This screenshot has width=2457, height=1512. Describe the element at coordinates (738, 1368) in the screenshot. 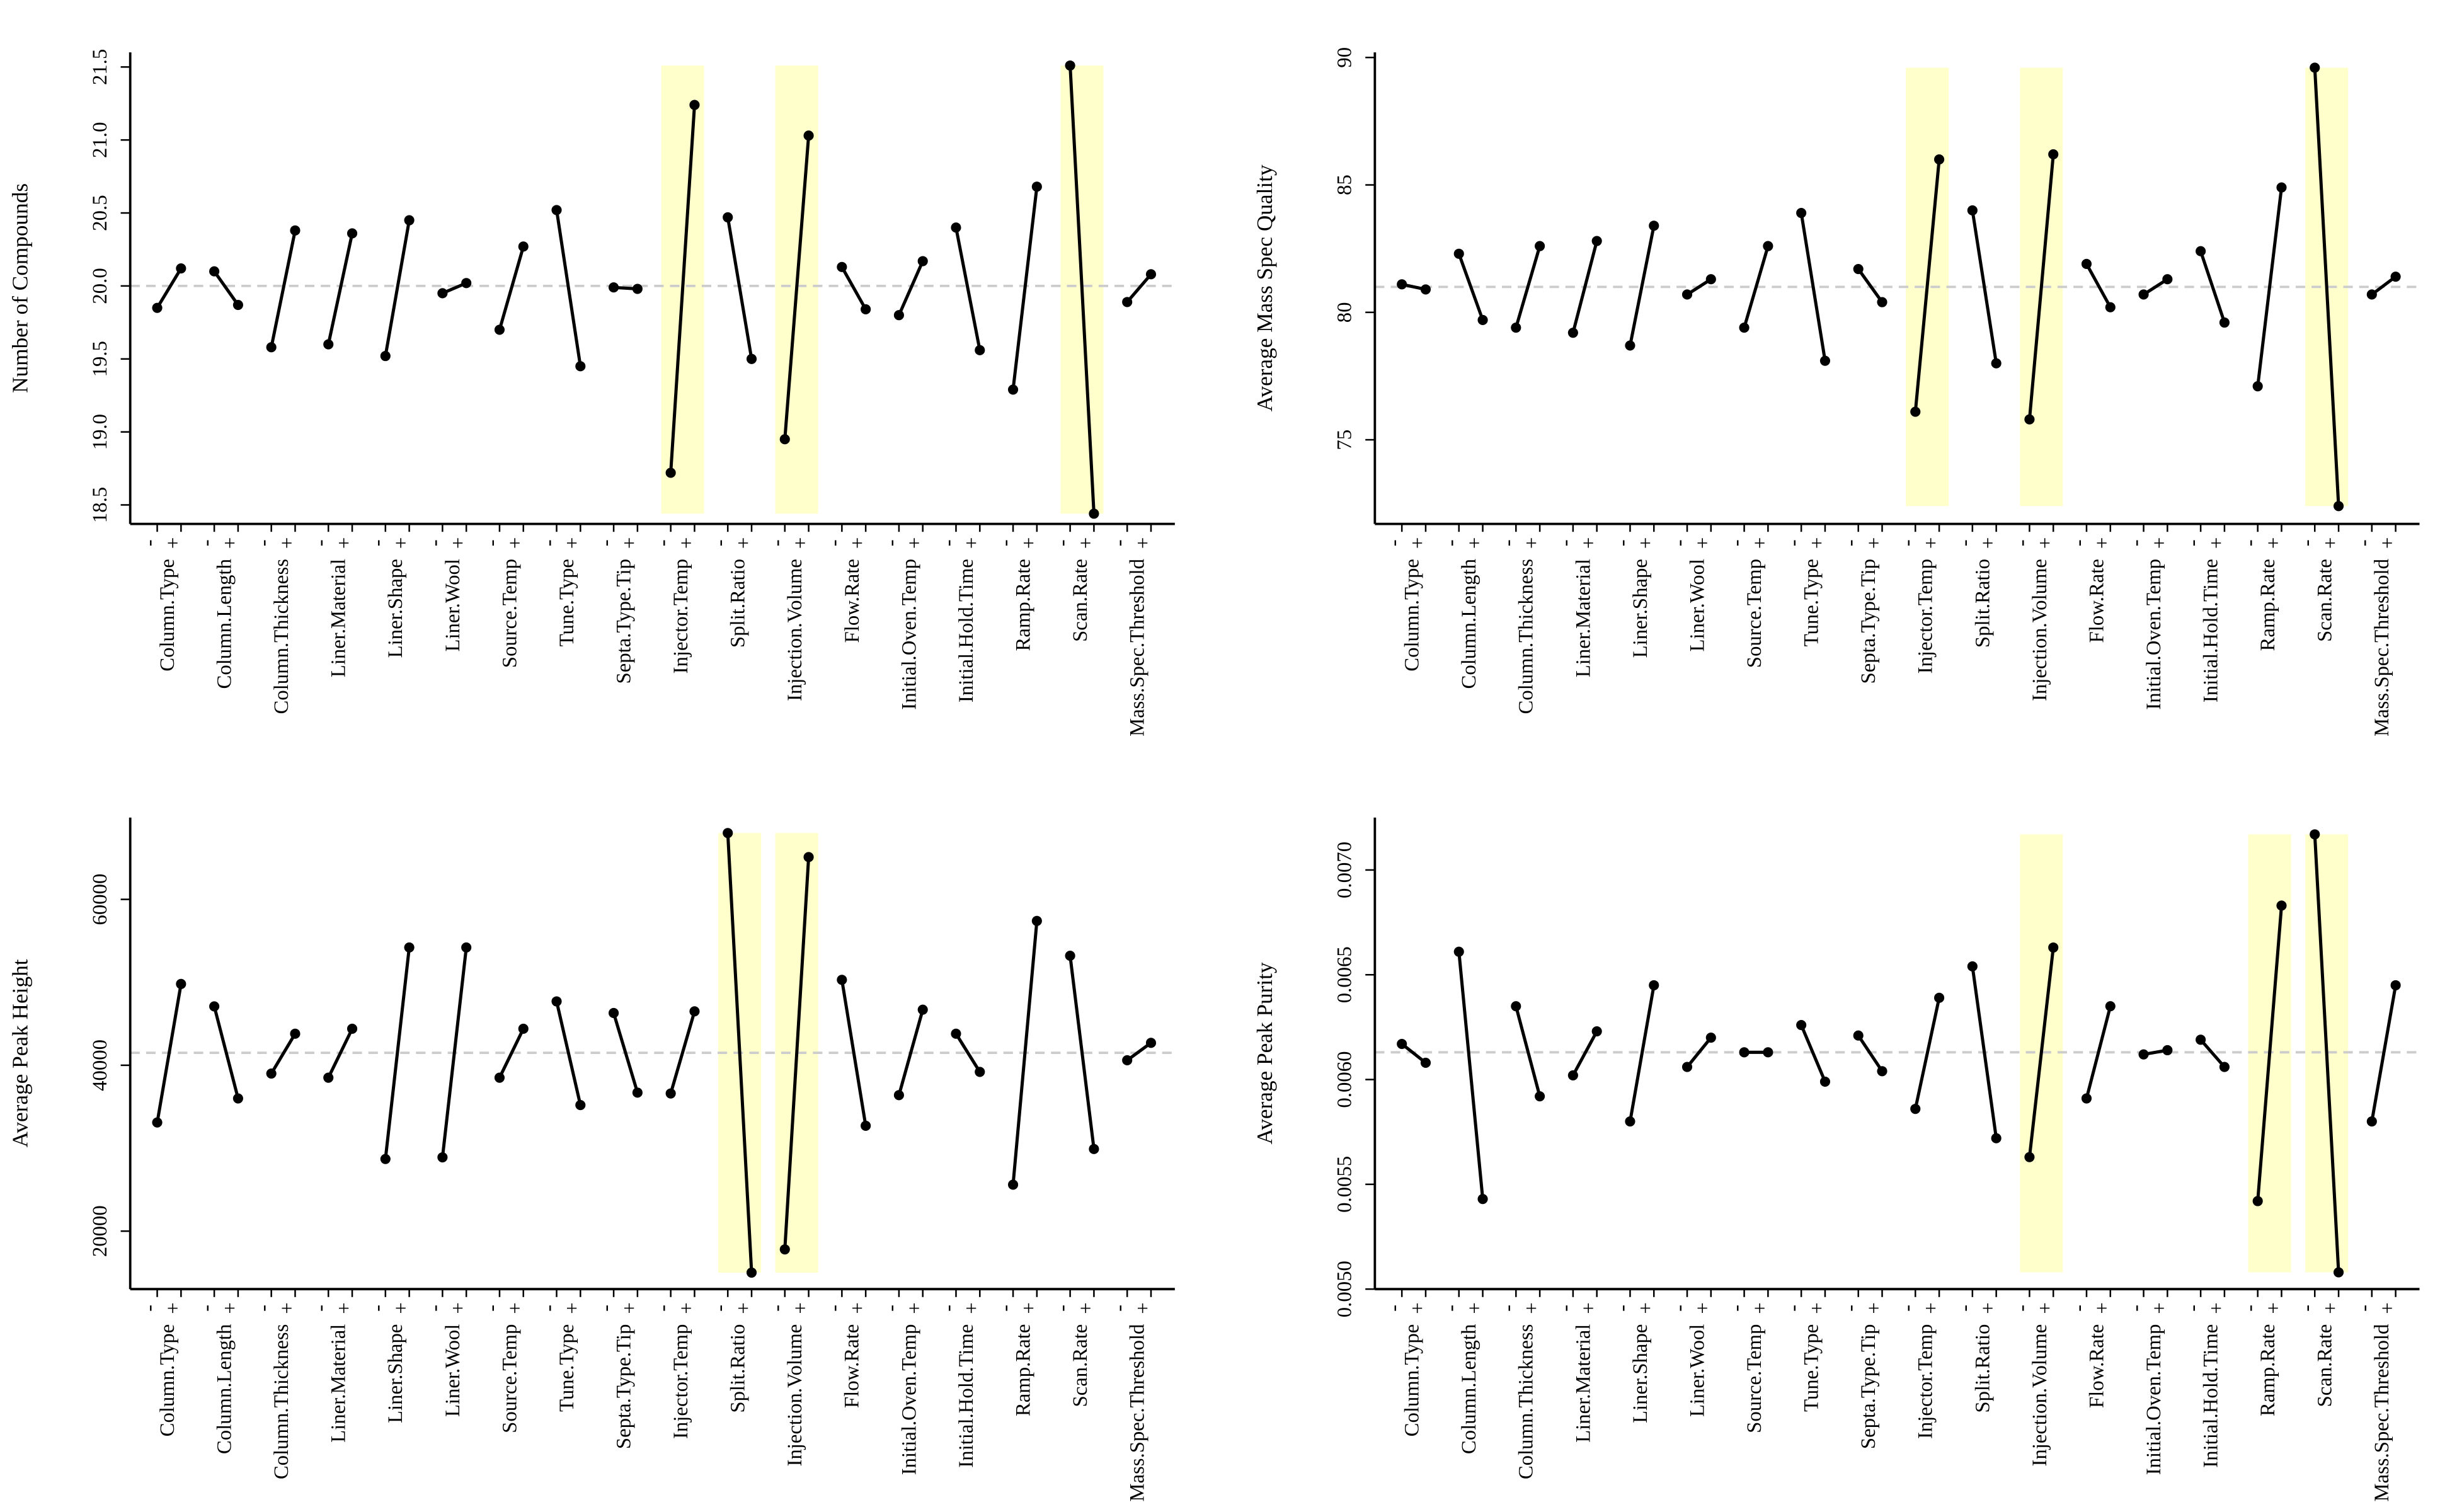

I see `x-tick-label: Split.Ratio` at that location.